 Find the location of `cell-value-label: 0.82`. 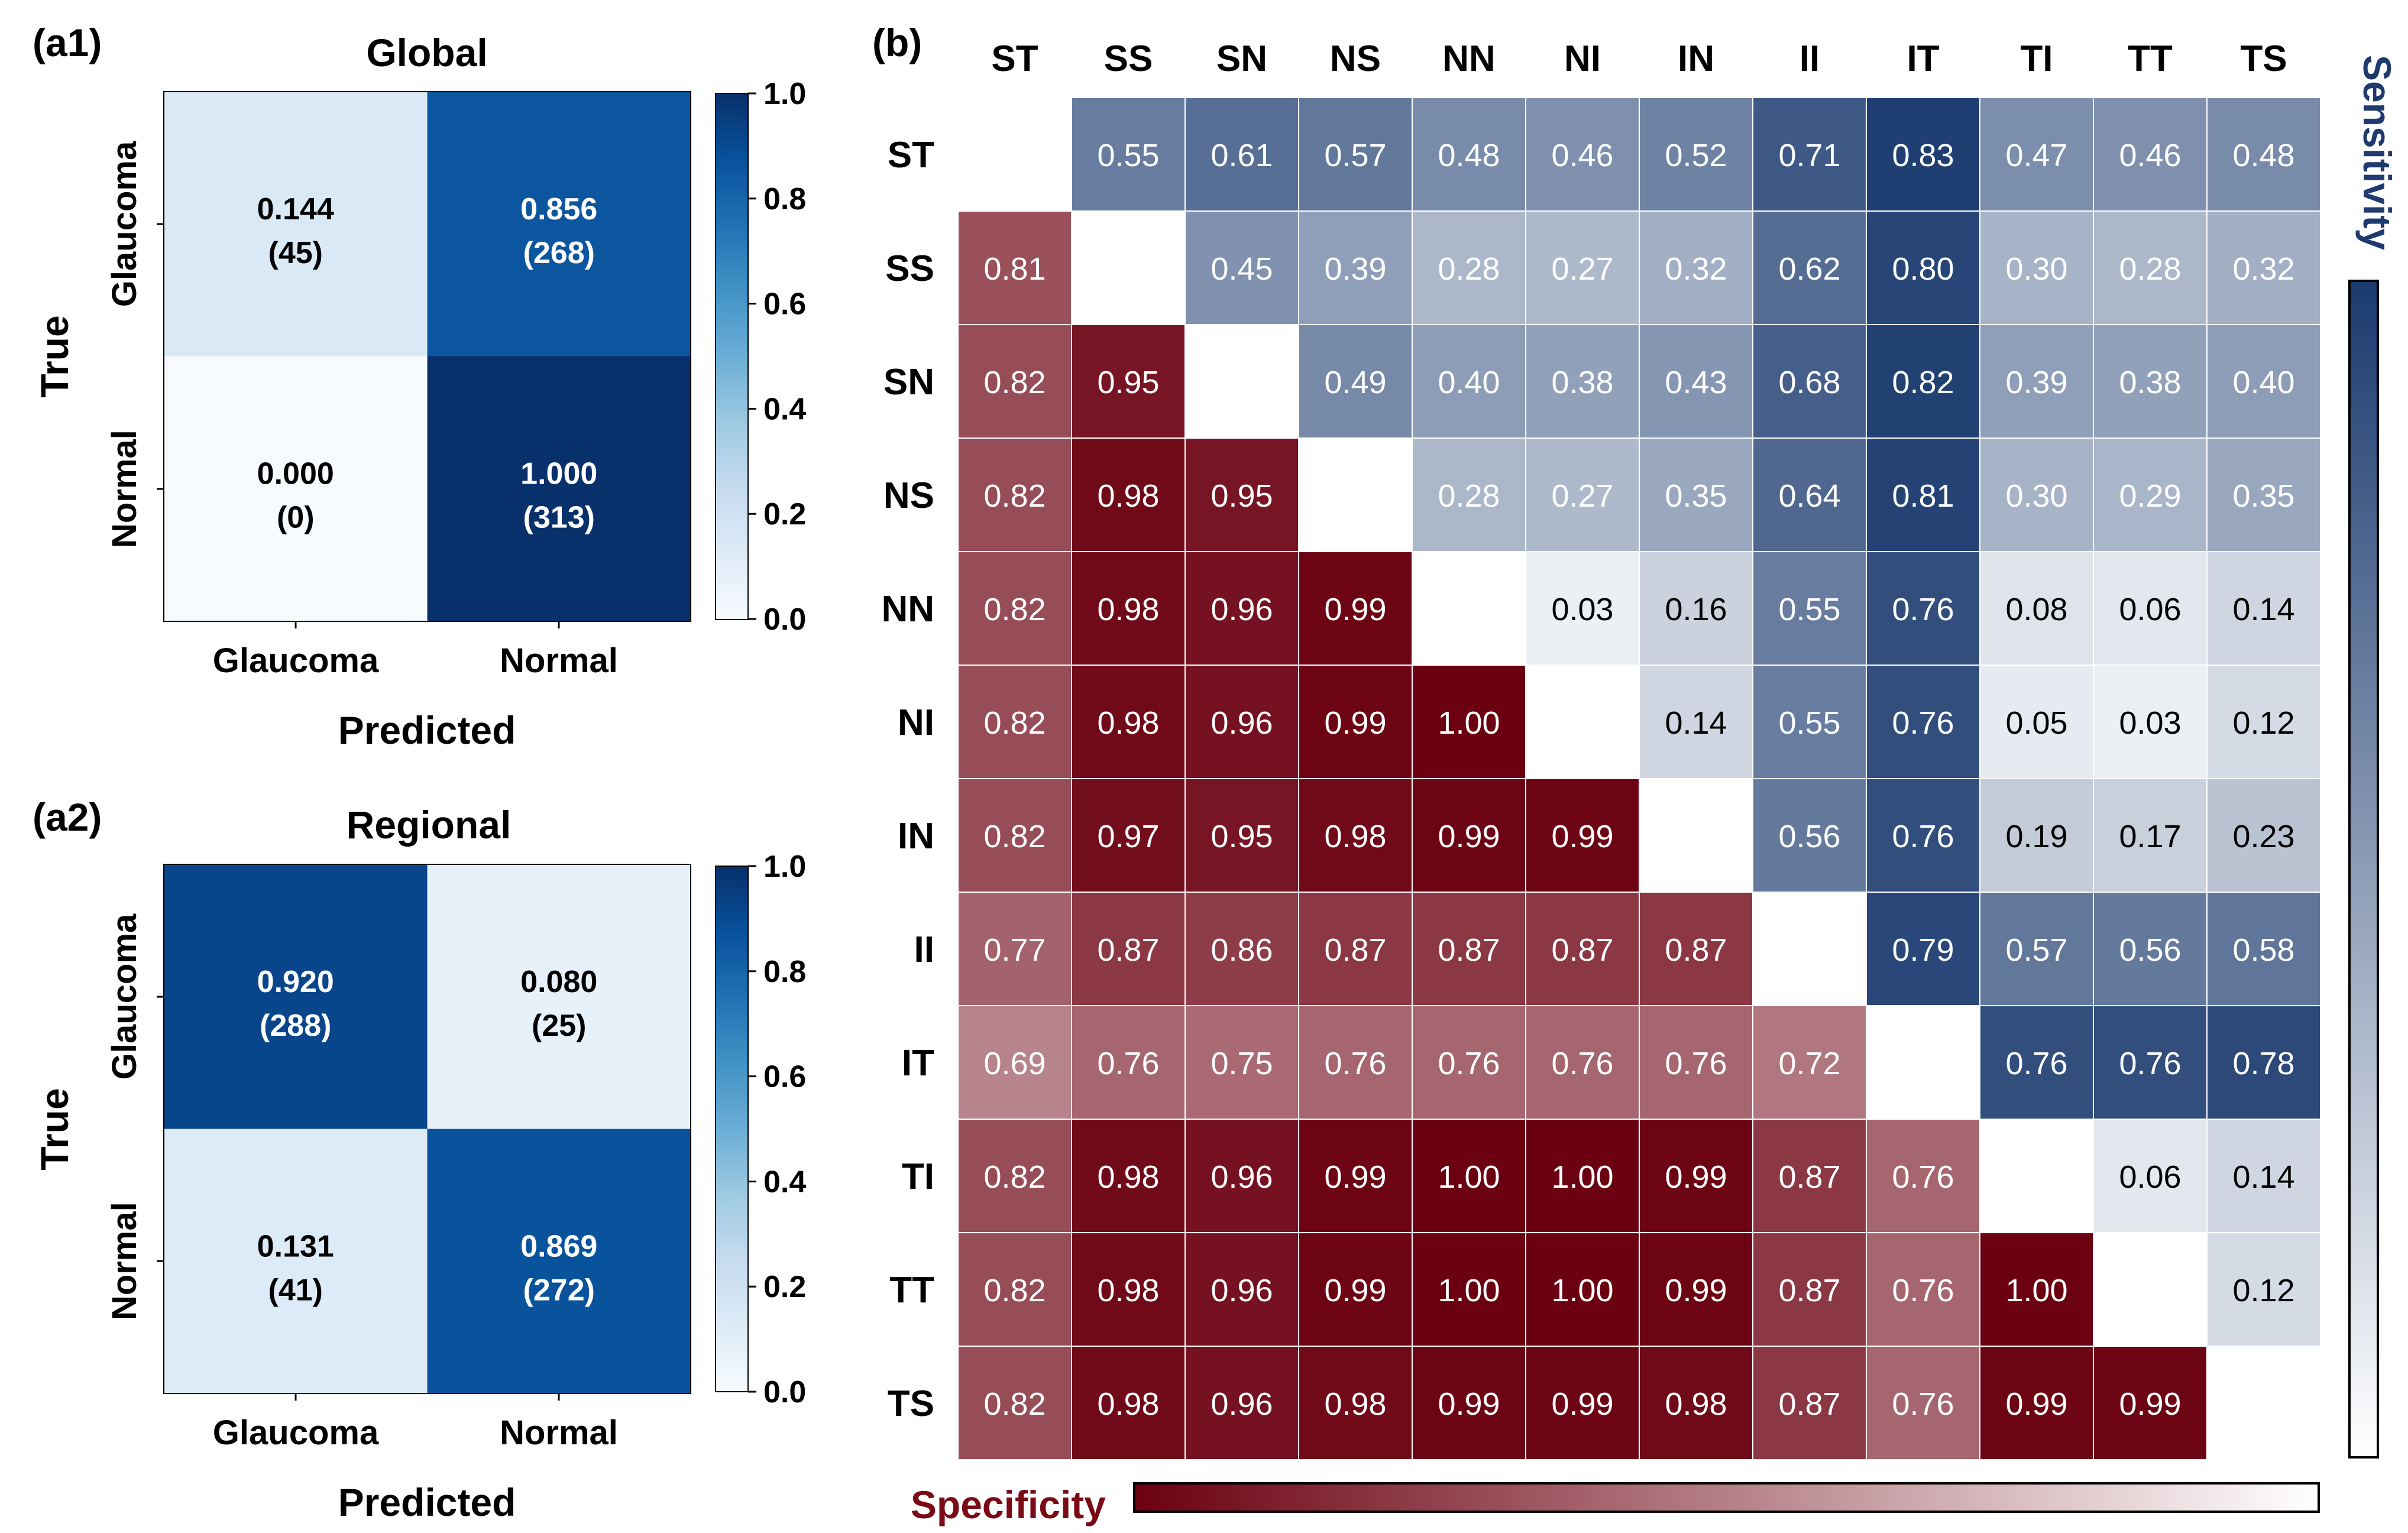

cell-value-label: 0.82 is located at coordinates (1014, 723).